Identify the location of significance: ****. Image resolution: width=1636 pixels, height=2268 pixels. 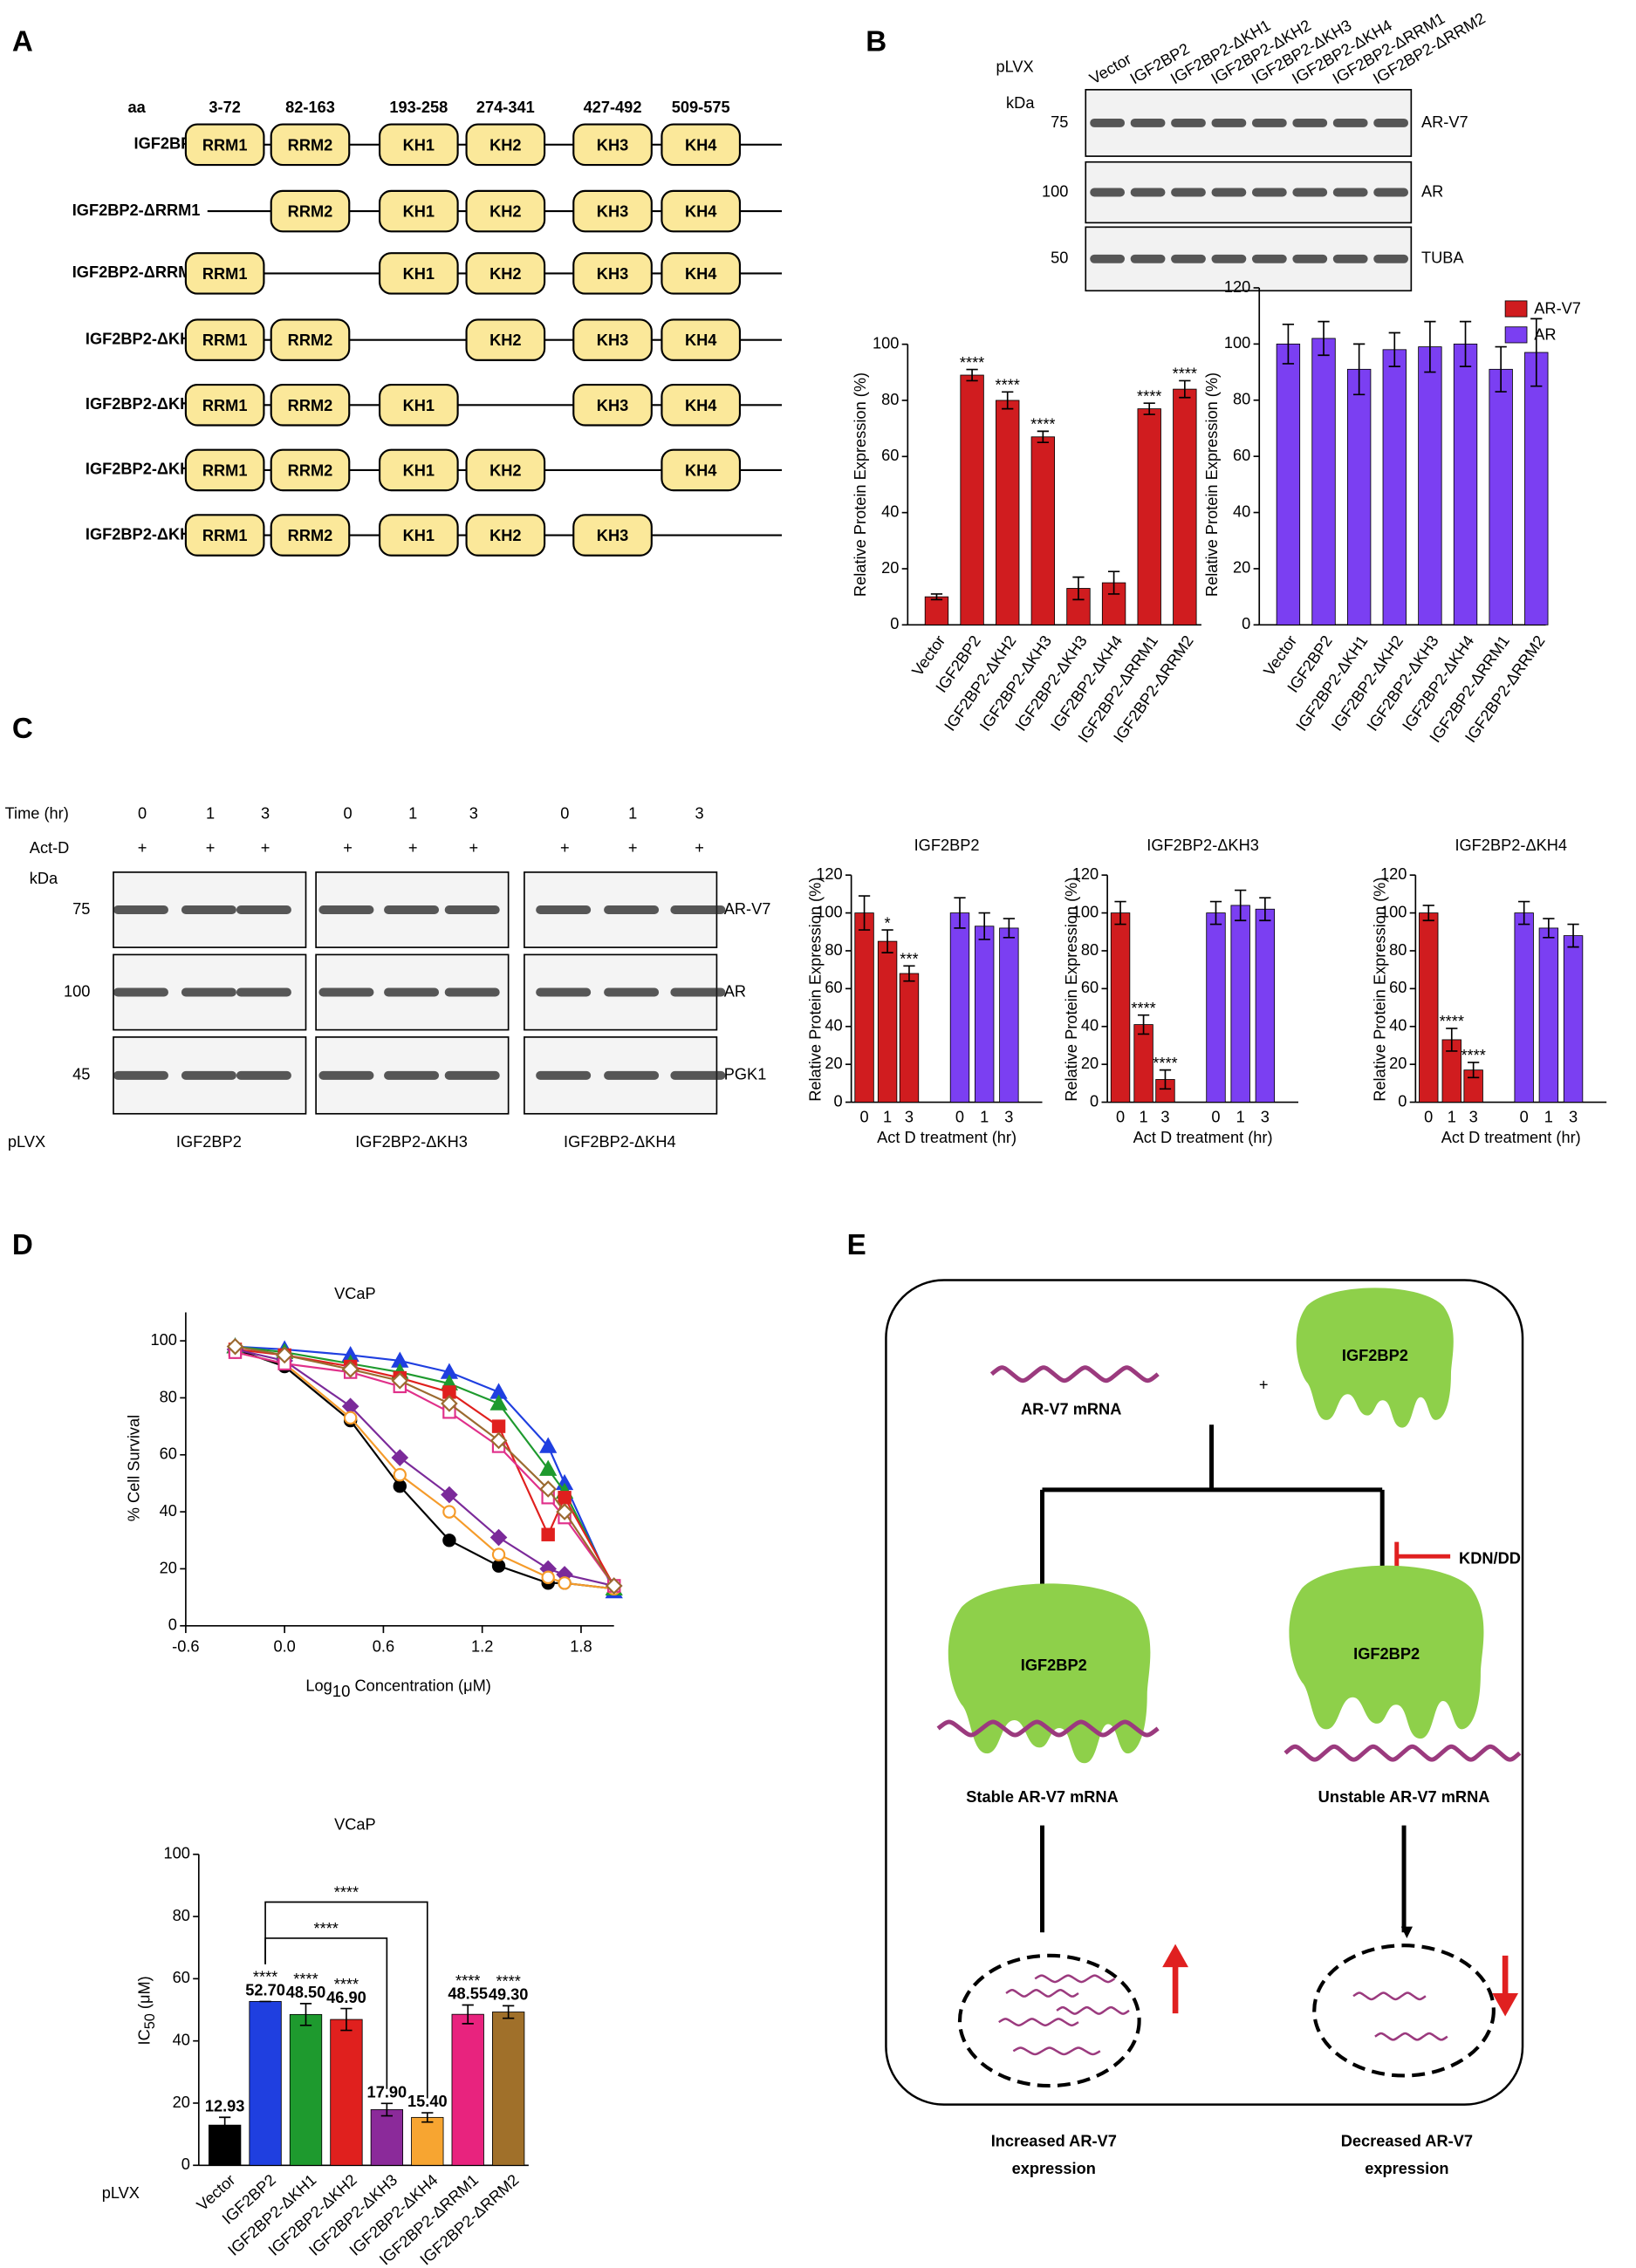
(972, 362).